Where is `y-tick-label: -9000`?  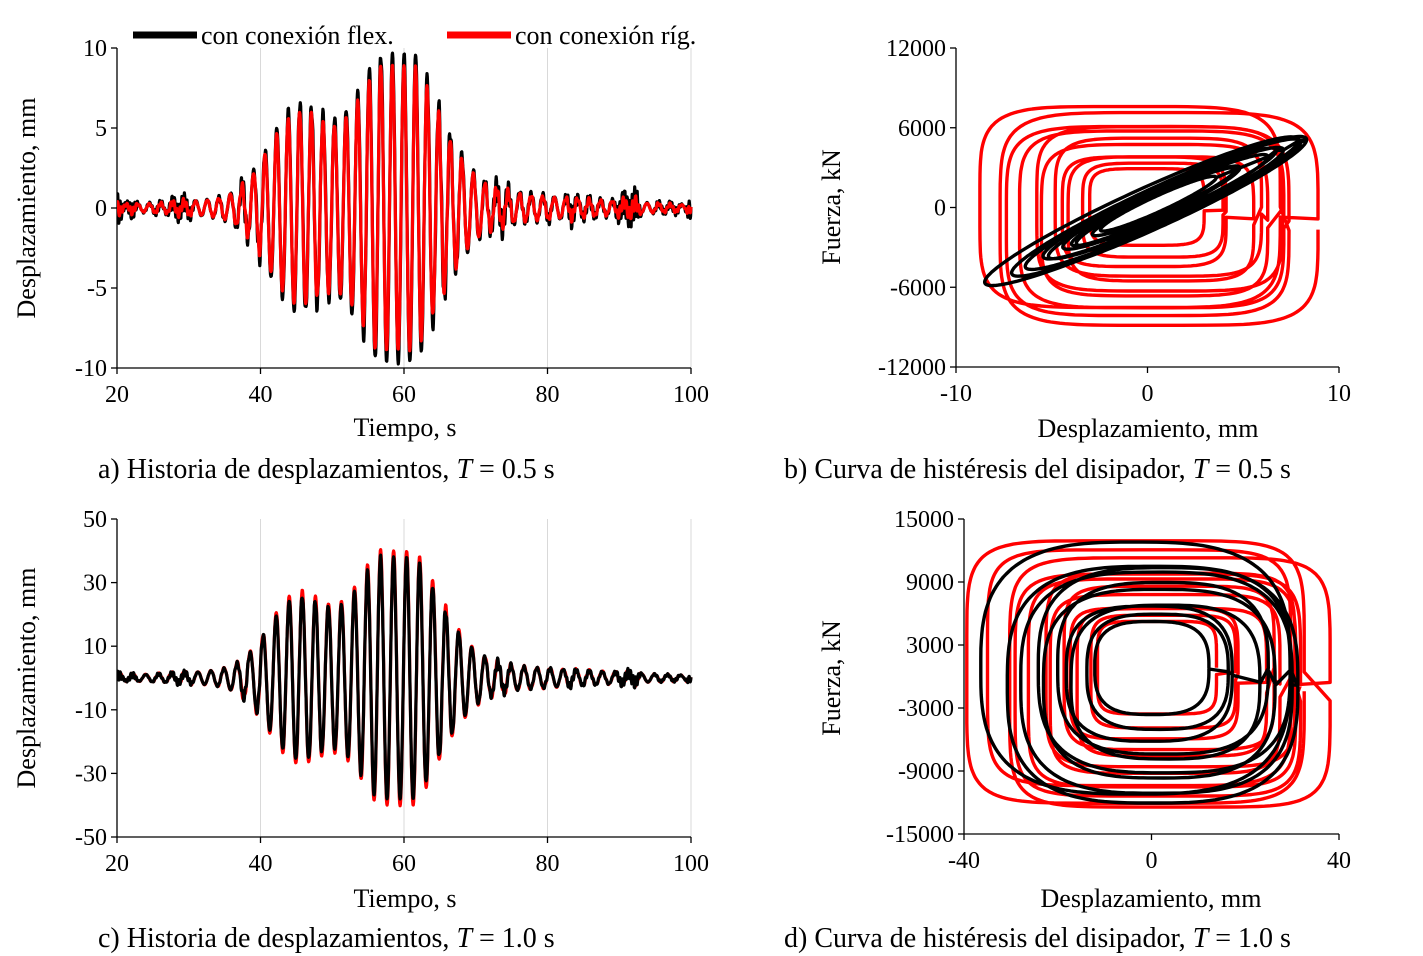 y-tick-label: -9000 is located at coordinates (926, 772).